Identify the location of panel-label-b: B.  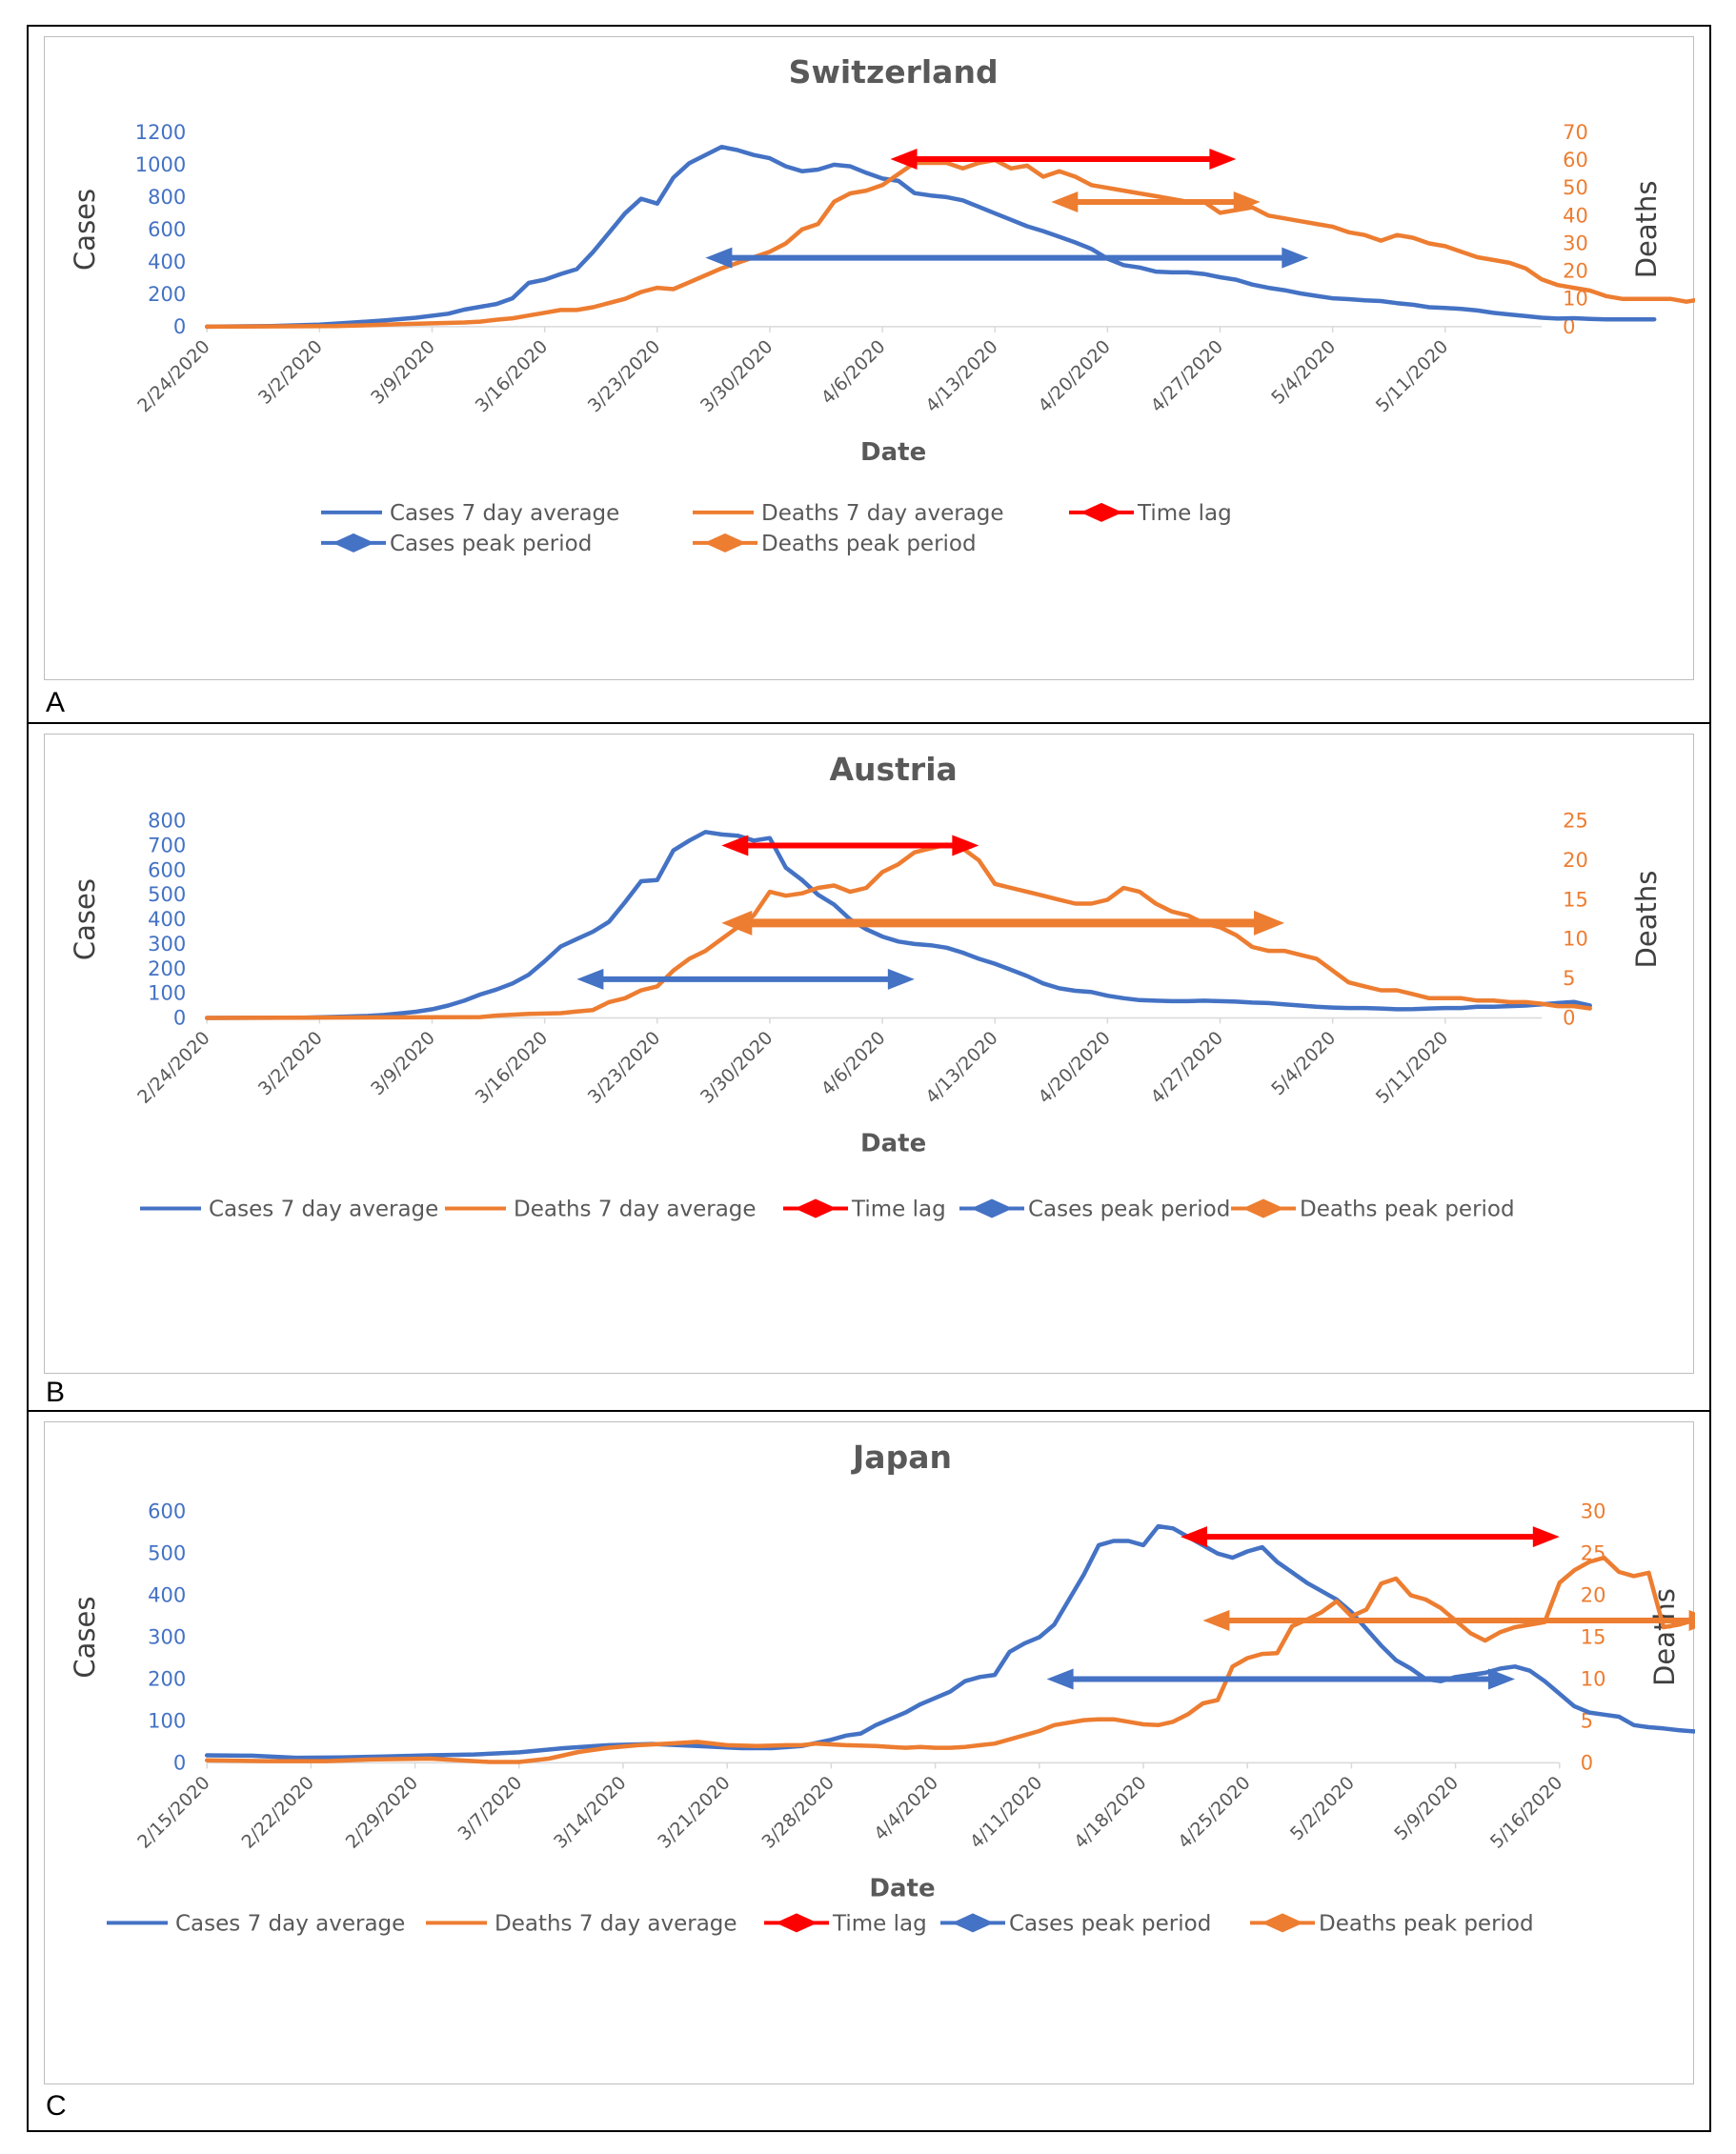
(56, 1392).